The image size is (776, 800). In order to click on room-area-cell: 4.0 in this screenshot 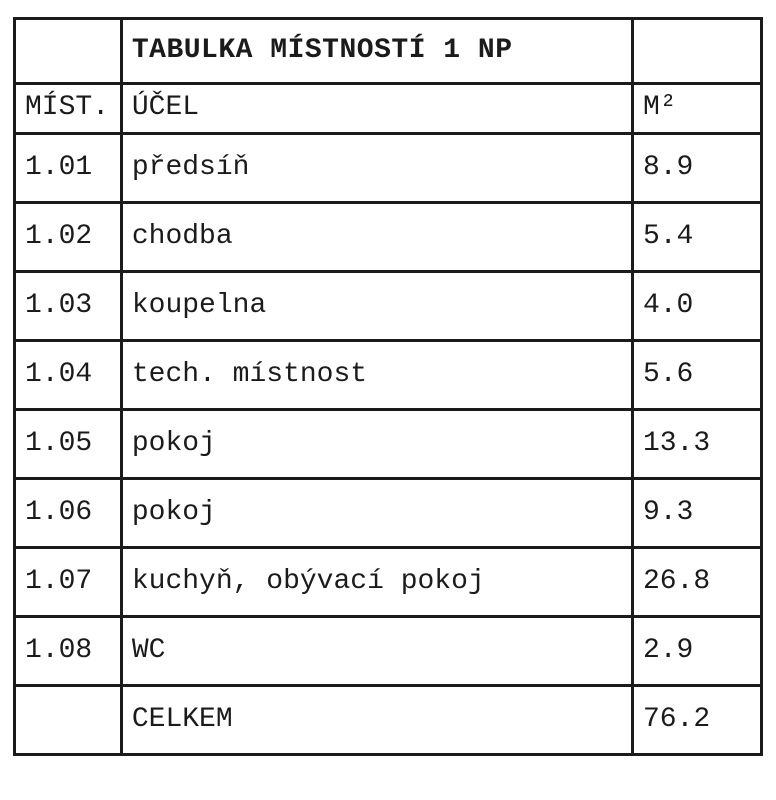, I will do `click(697, 306)`.